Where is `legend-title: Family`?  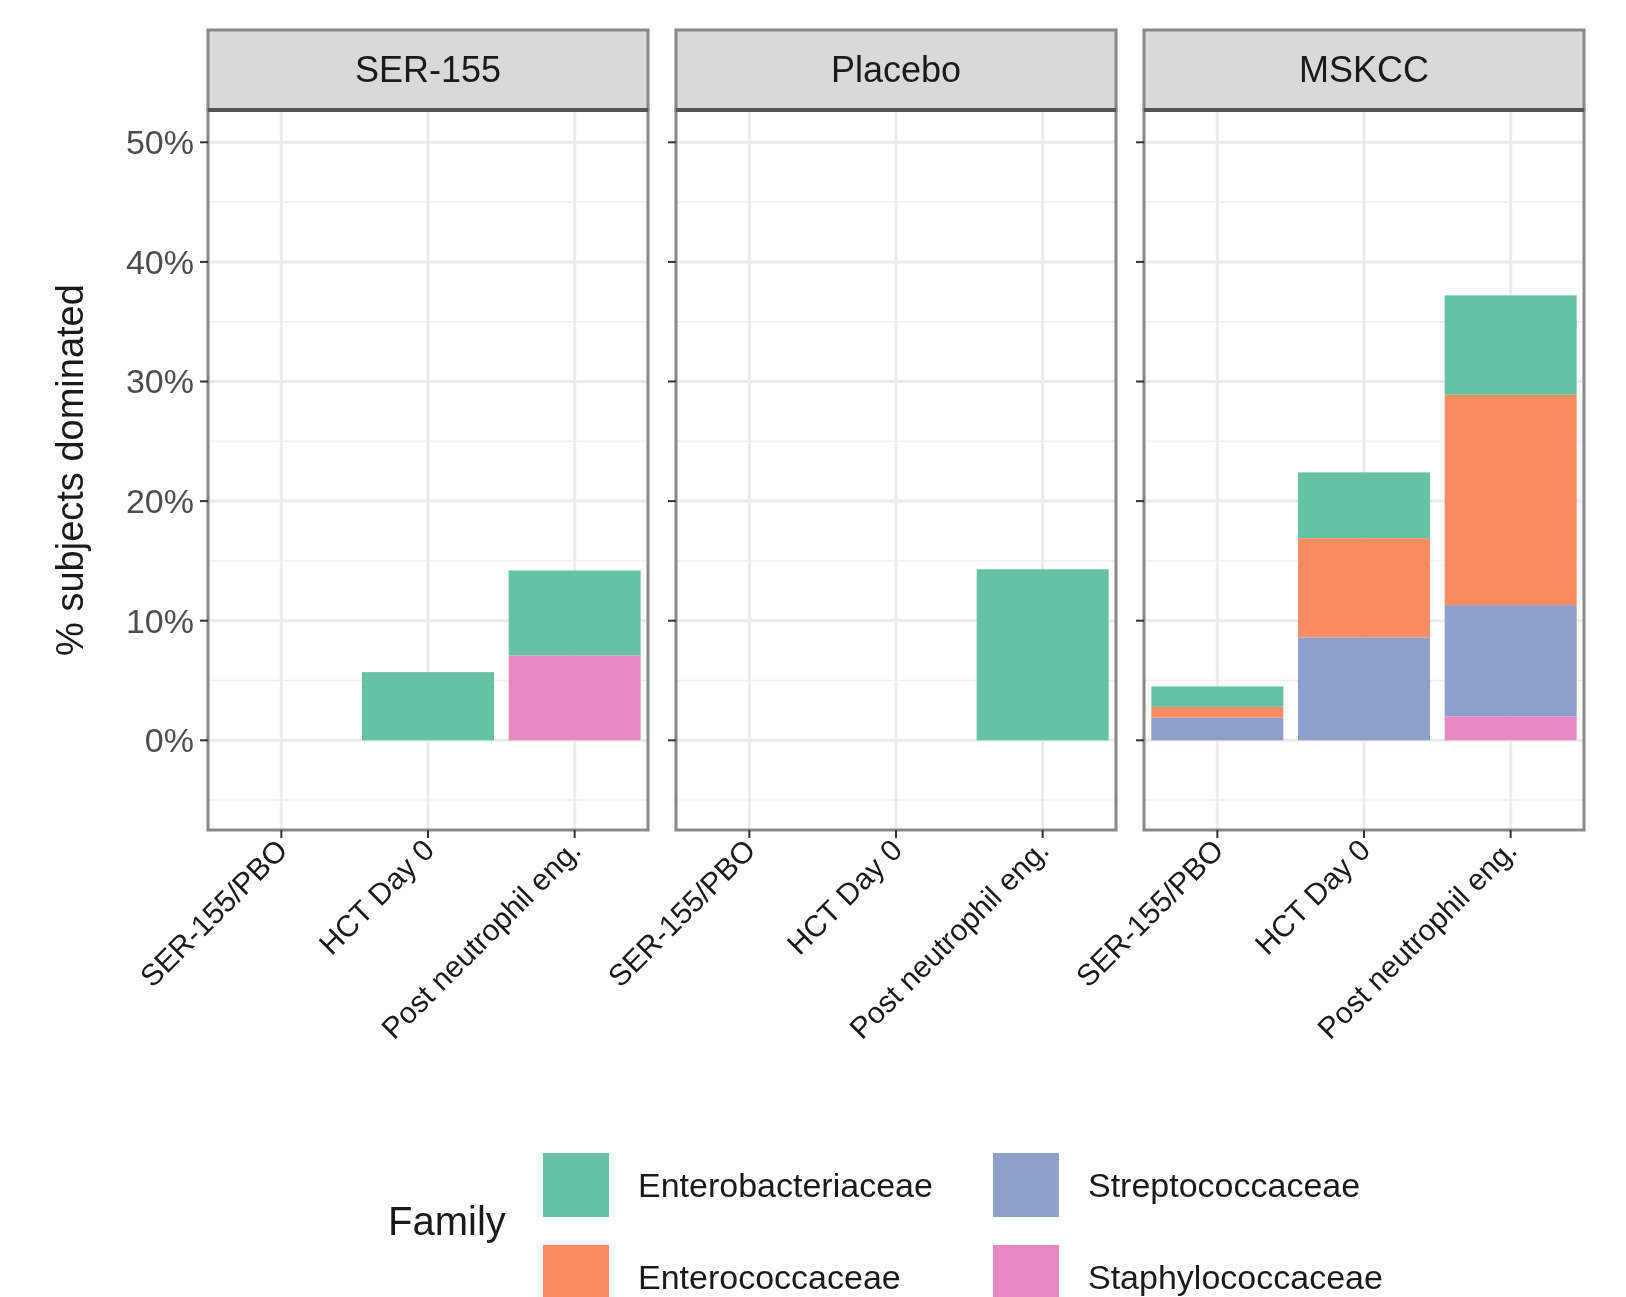
legend-title: Family is located at coordinates (447, 1221).